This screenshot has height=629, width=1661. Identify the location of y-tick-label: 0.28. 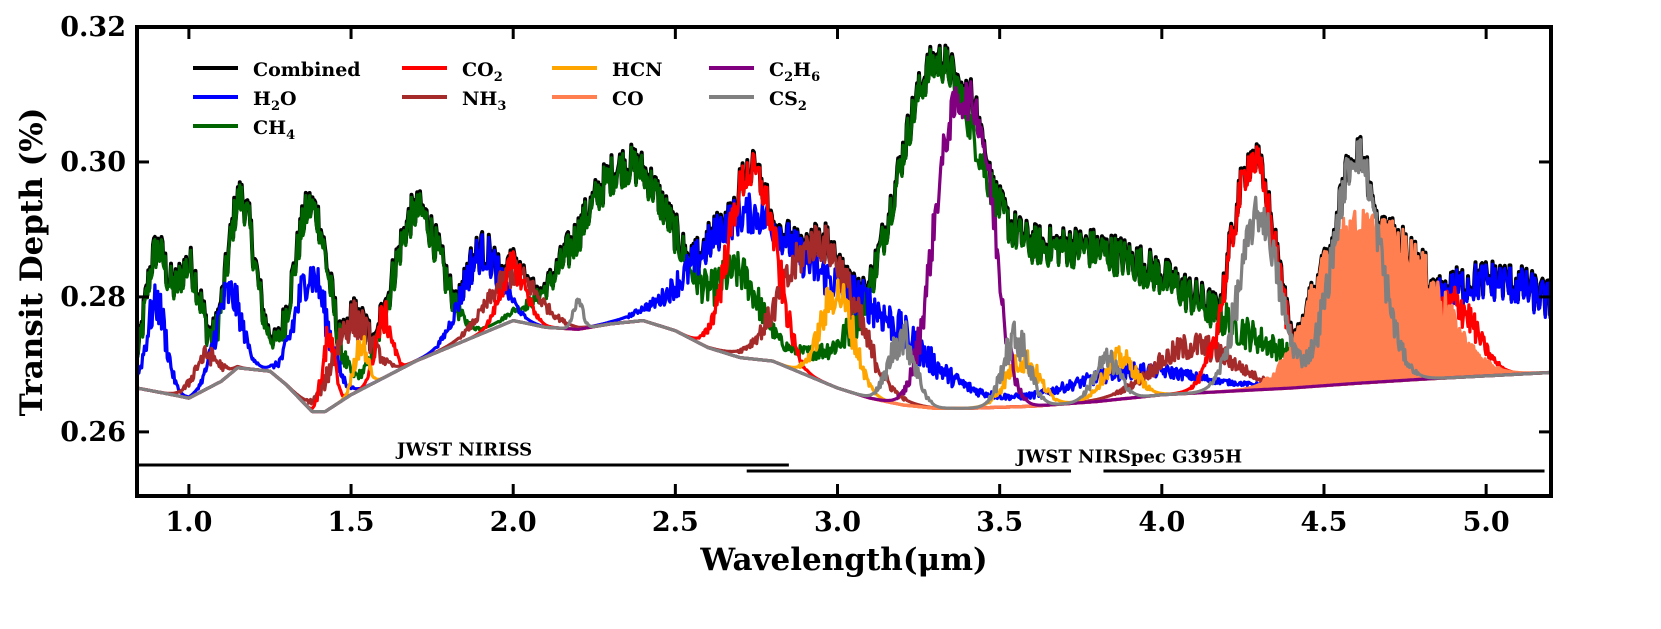
(93, 297).